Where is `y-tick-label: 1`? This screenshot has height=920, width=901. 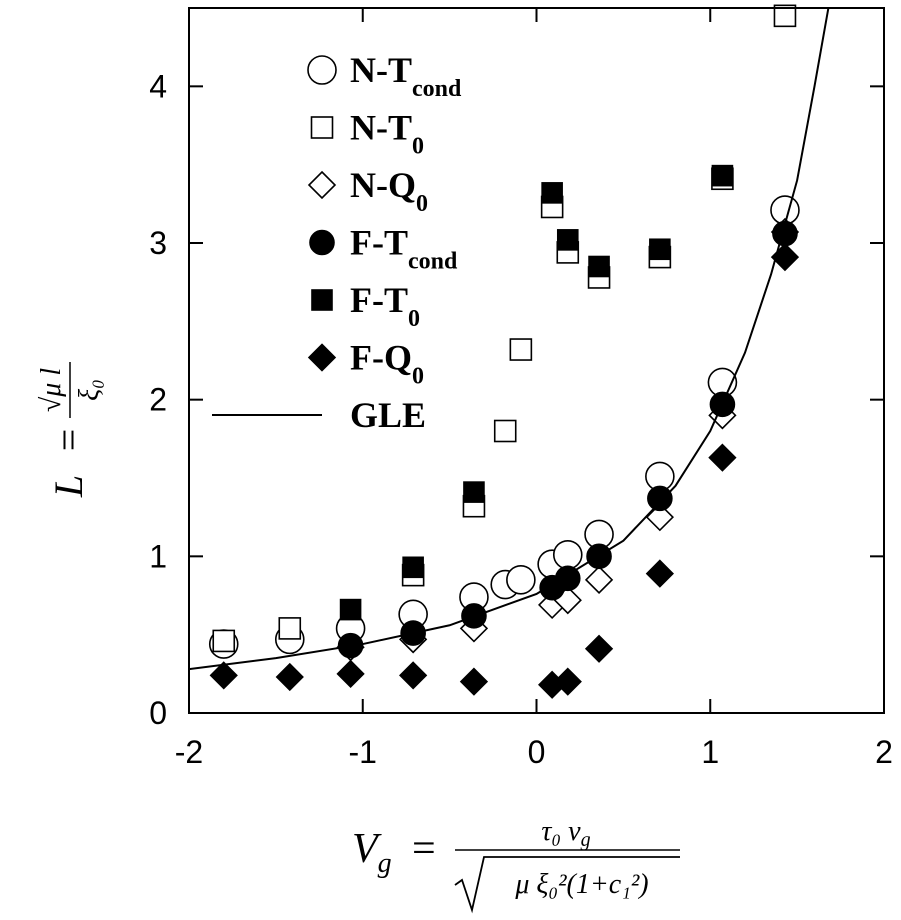
y-tick-label: 1 is located at coordinates (158, 556).